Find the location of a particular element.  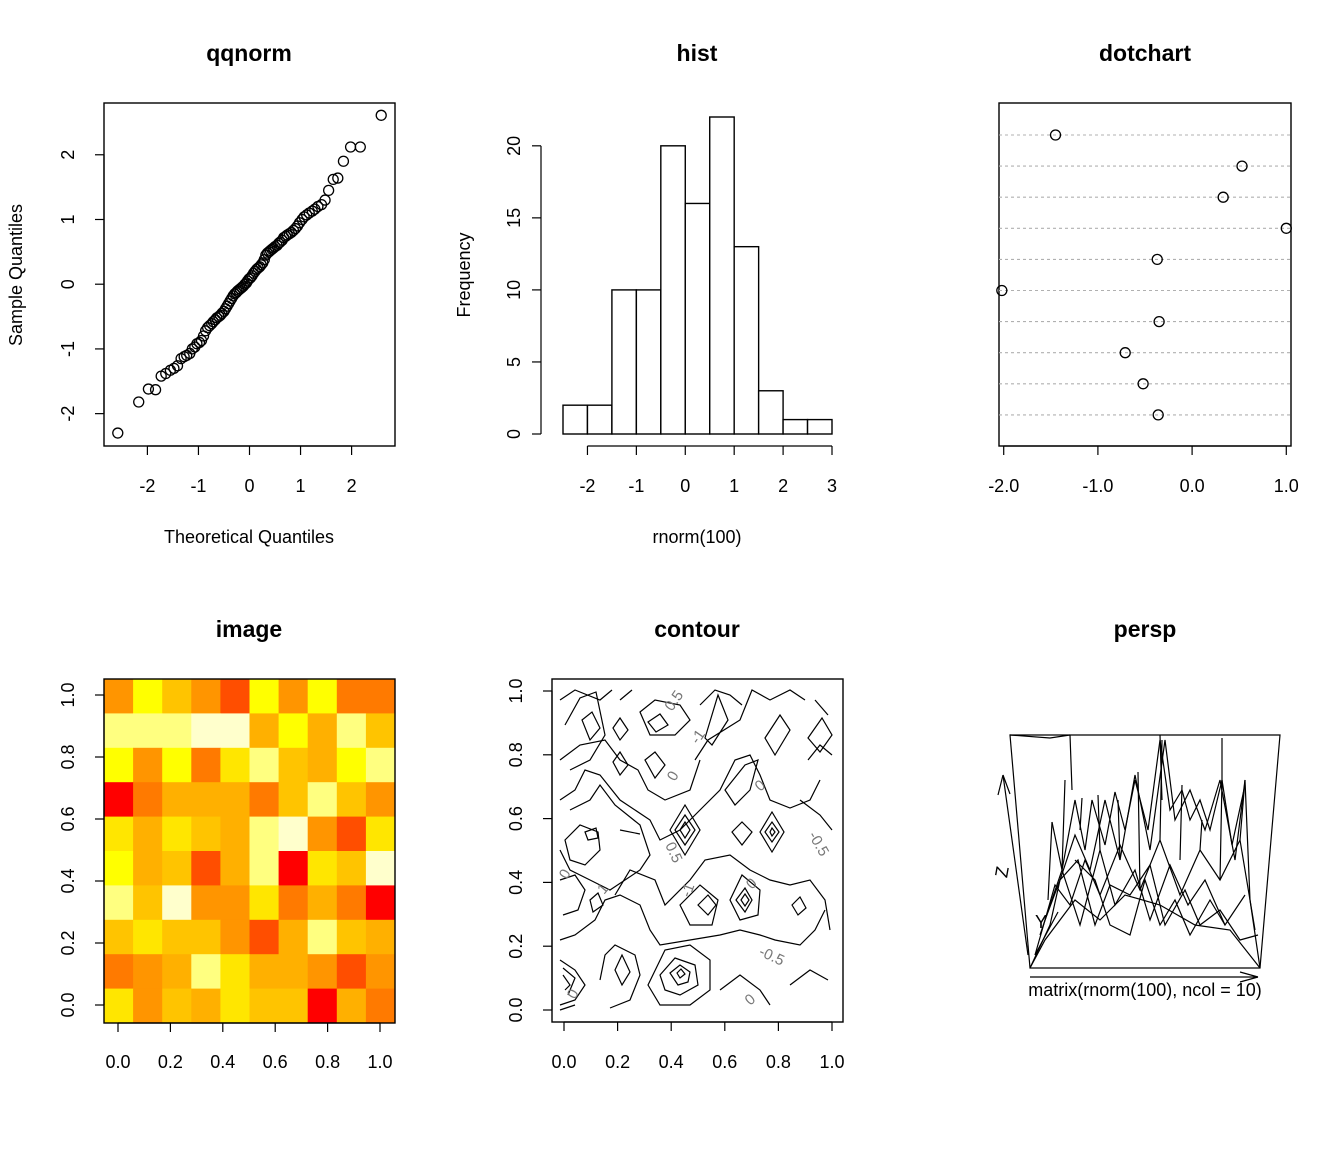

qq-y-tick-label: 1 is located at coordinates (68, 219).